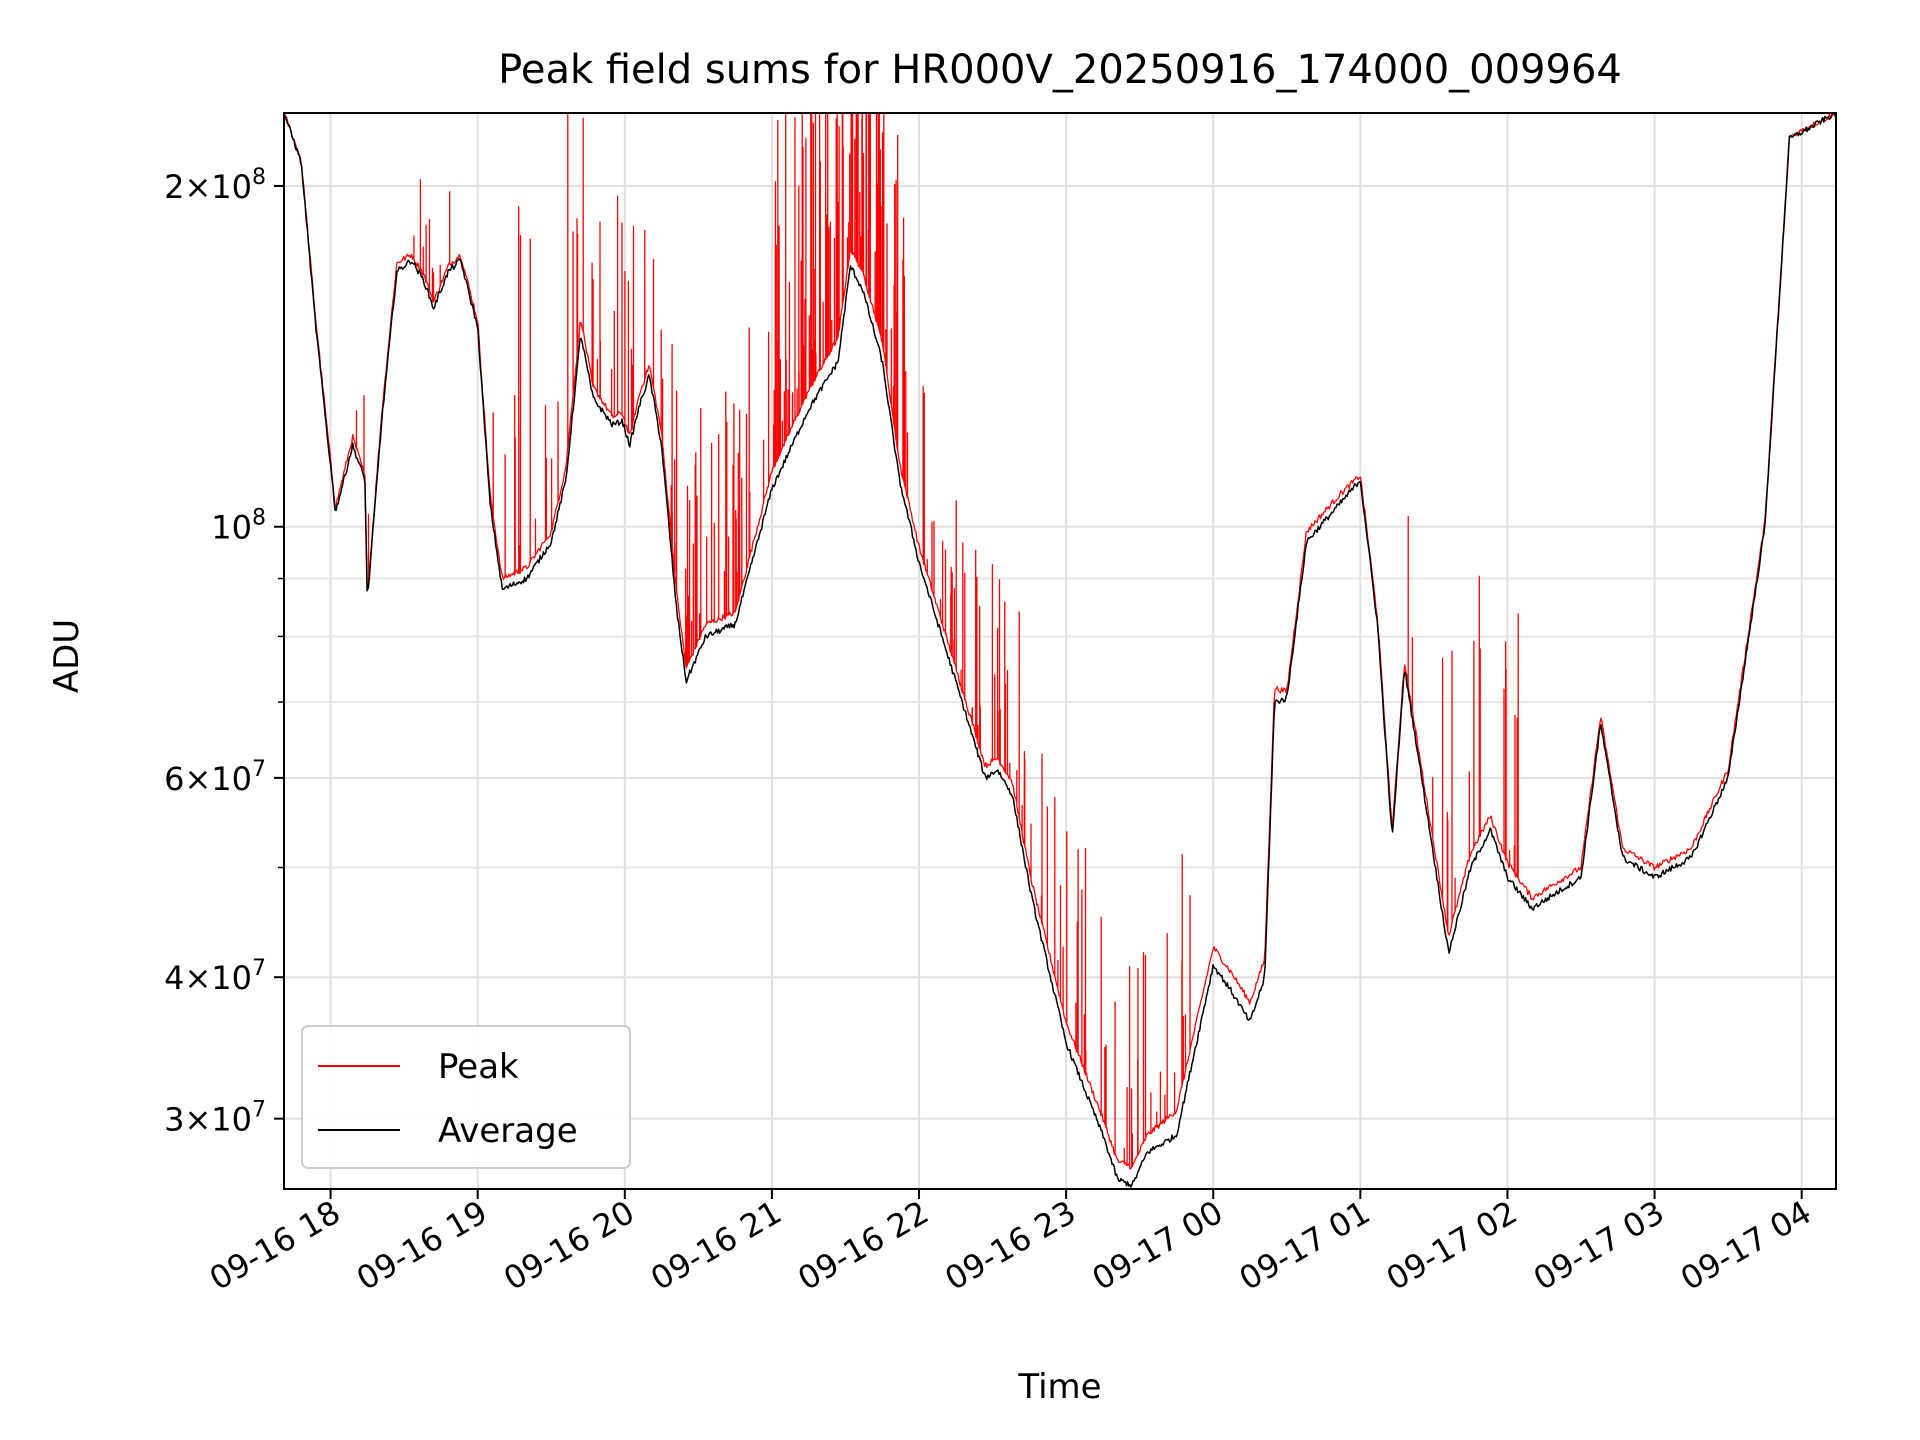 Image resolution: width=1920 pixels, height=1440 pixels. What do you see at coordinates (215, 976) in the screenshot?
I see `y-tick-label: 4×107` at bounding box center [215, 976].